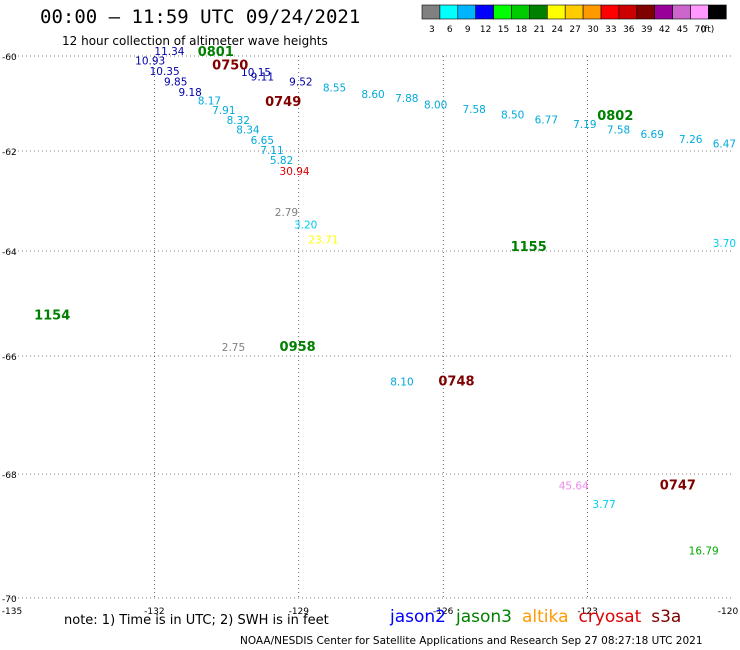 The height and width of the screenshot is (650, 740). What do you see at coordinates (682, 30) in the screenshot?
I see `legend-label: 45` at bounding box center [682, 30].